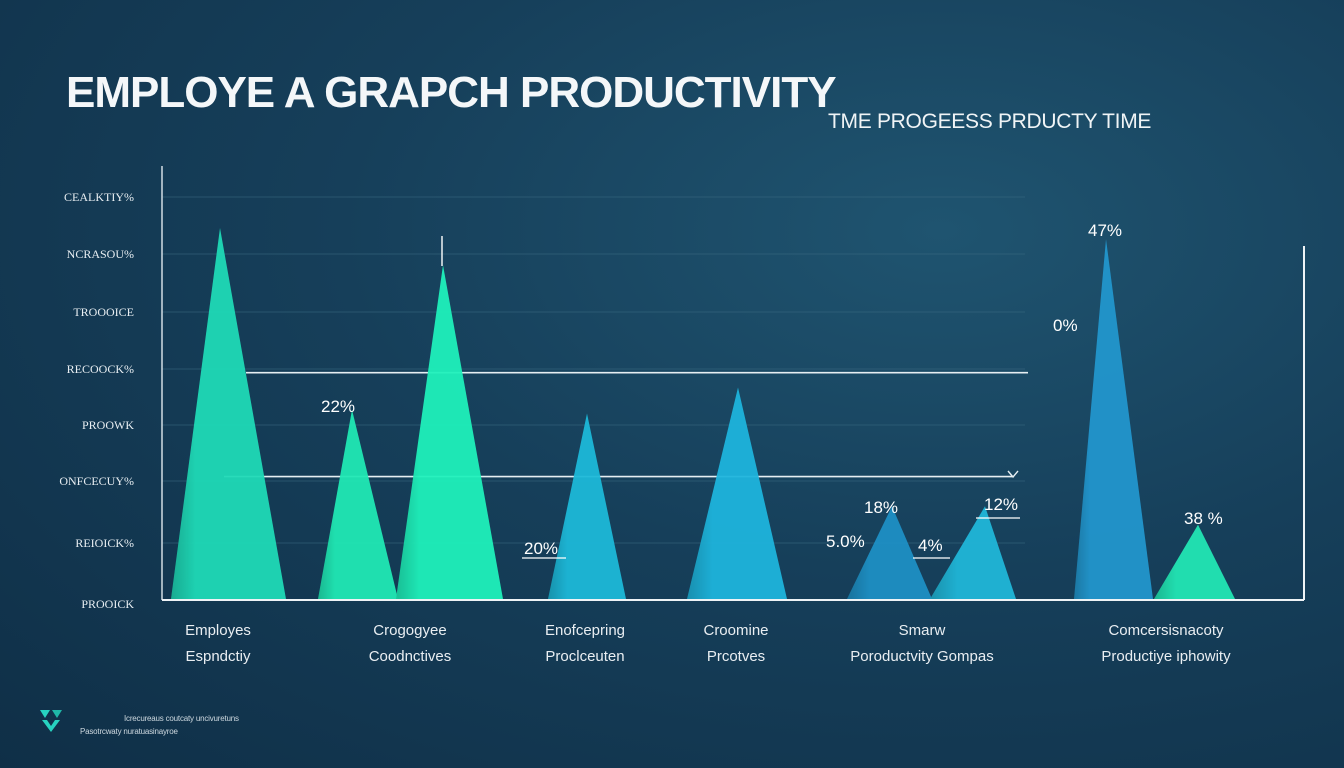 The width and height of the screenshot is (1344, 768). I want to click on data-label: 47%, so click(1105, 230).